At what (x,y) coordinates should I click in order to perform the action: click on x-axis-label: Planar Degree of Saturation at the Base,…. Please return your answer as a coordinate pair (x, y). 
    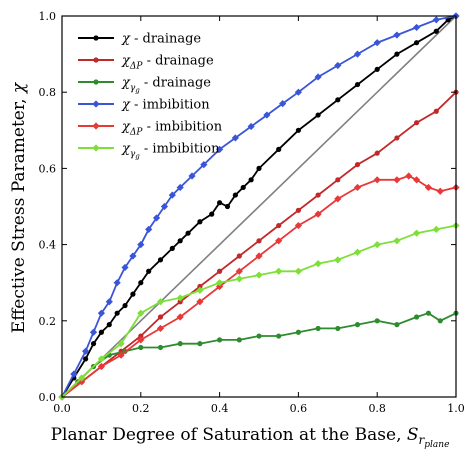
    Looking at the image, I should click on (250, 437).